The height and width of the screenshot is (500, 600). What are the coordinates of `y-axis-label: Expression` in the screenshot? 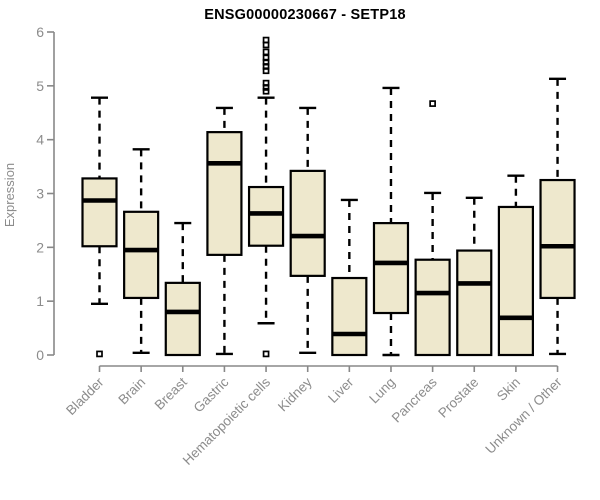 It's located at (9, 195).